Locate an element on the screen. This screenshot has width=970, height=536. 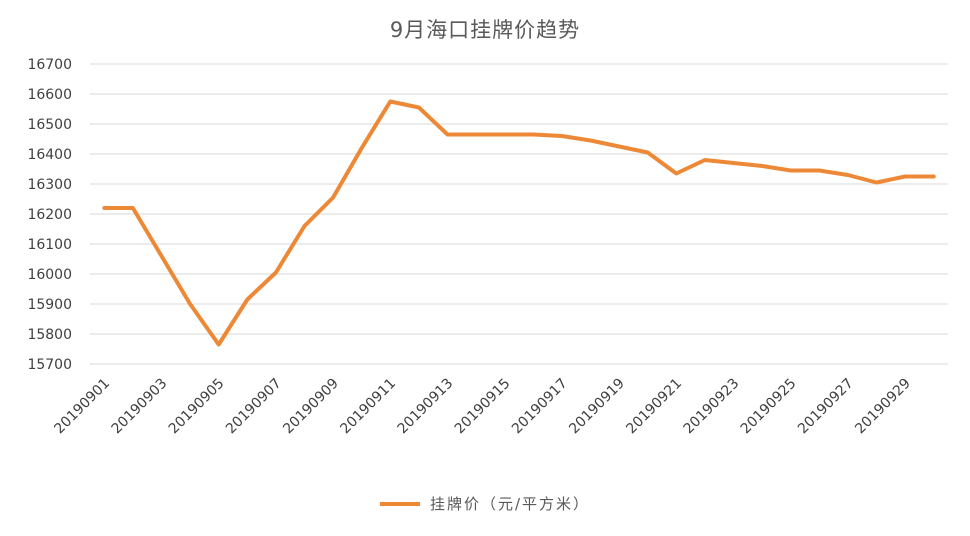
y-tick-label: 16100 is located at coordinates (49, 245).